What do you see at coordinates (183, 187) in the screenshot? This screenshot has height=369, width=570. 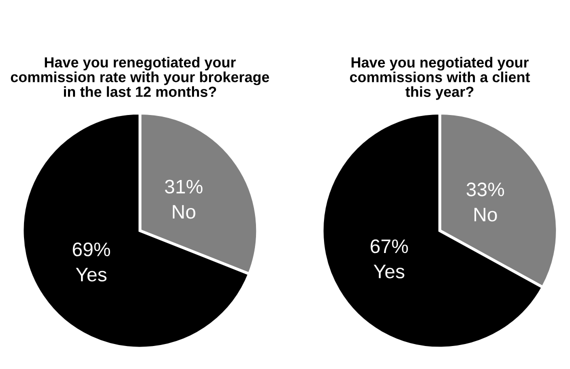 I see `data-label: 31%` at bounding box center [183, 187].